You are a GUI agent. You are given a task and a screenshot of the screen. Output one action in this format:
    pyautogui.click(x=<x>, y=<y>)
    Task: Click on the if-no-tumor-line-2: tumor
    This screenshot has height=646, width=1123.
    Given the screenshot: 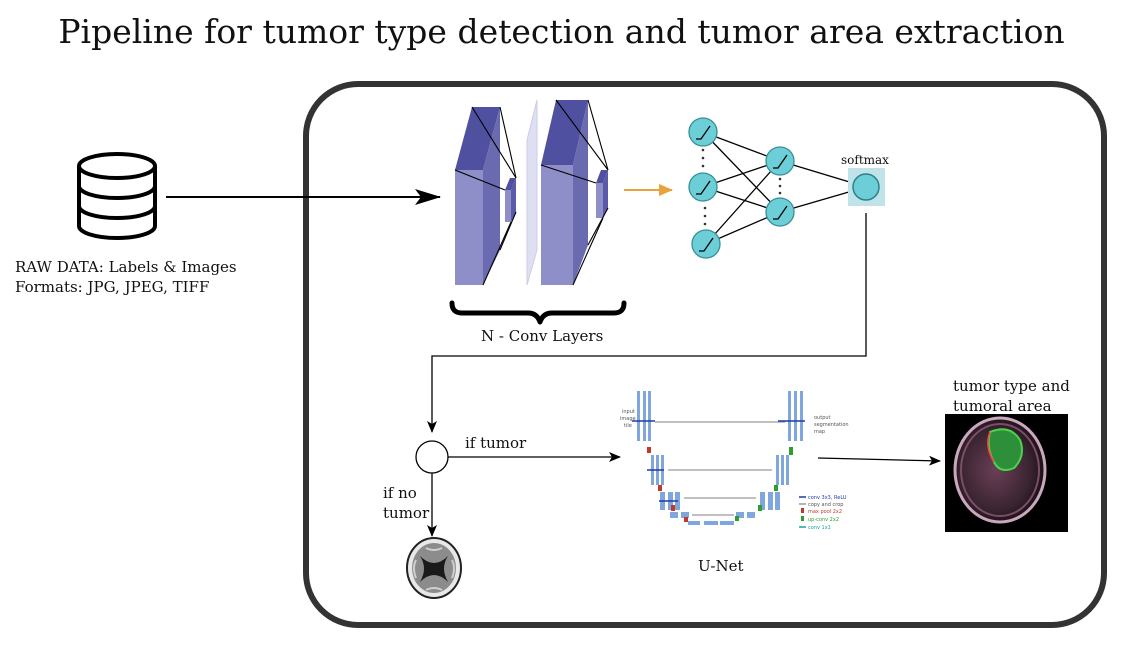 What is the action you would take?
    pyautogui.click(x=406, y=513)
    